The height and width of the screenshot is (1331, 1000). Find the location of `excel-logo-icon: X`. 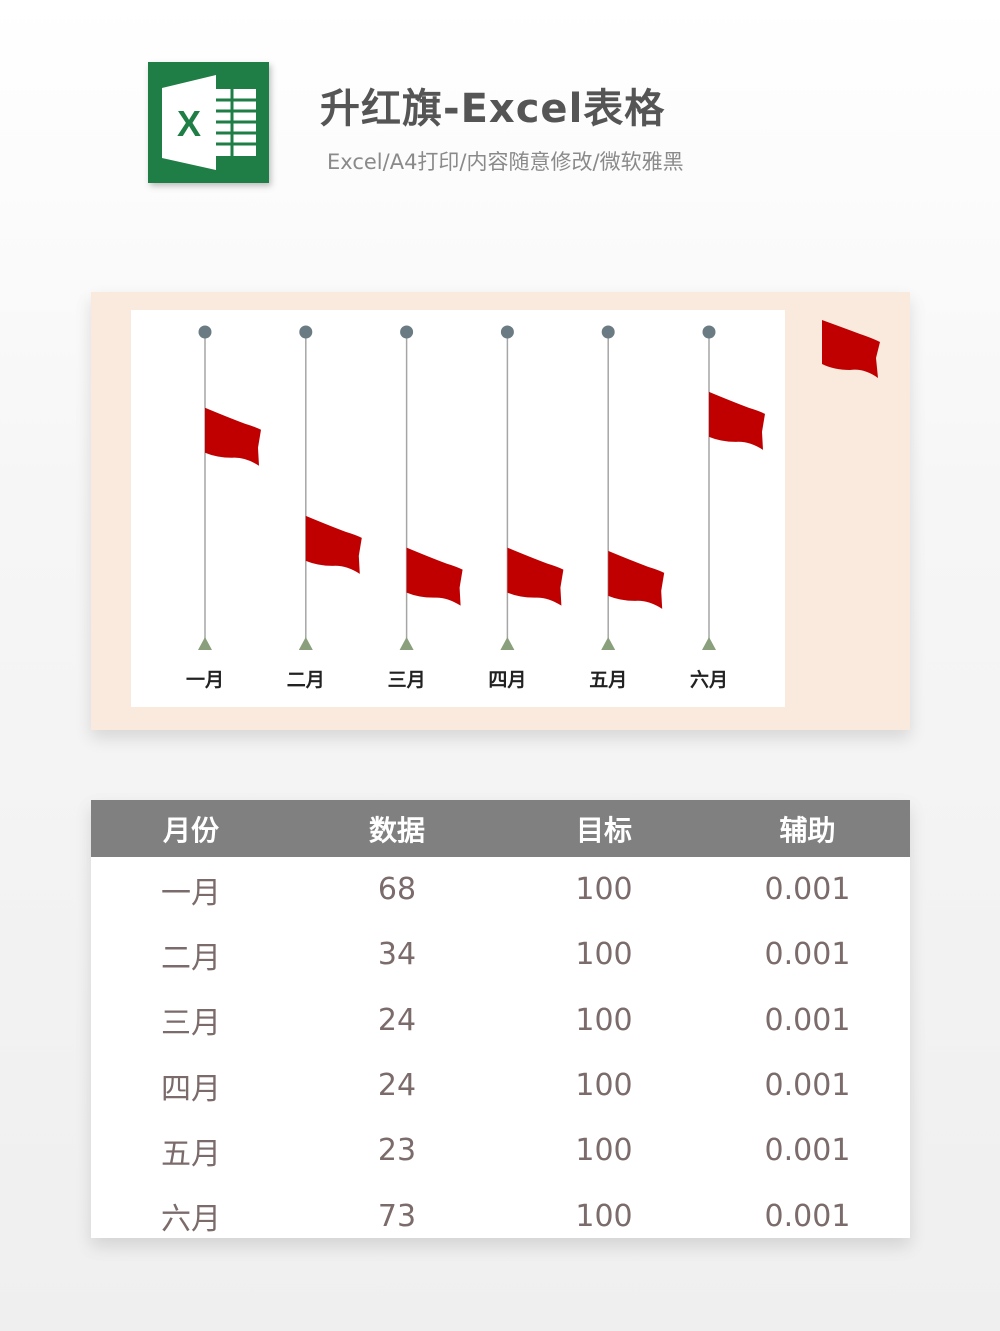

excel-logo-icon: X is located at coordinates (208, 122).